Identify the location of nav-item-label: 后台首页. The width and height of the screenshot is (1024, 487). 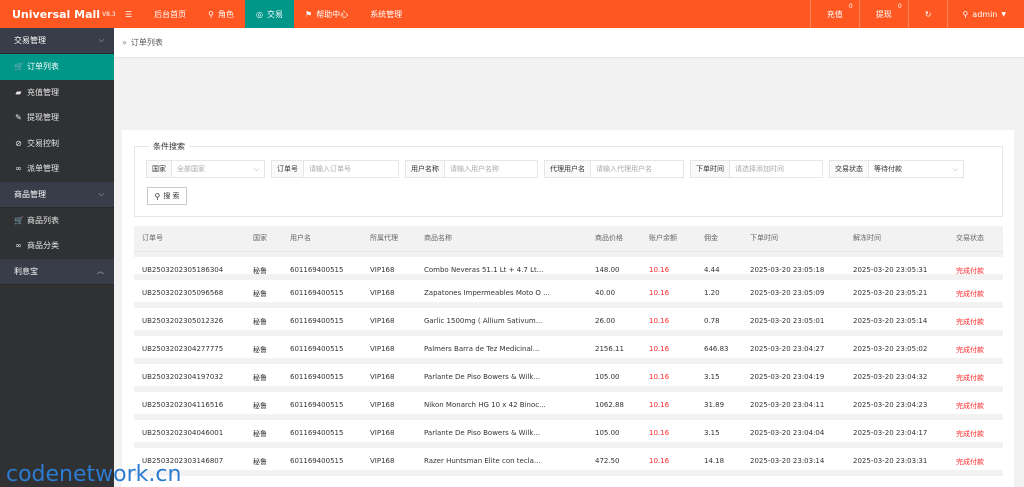
(170, 14).